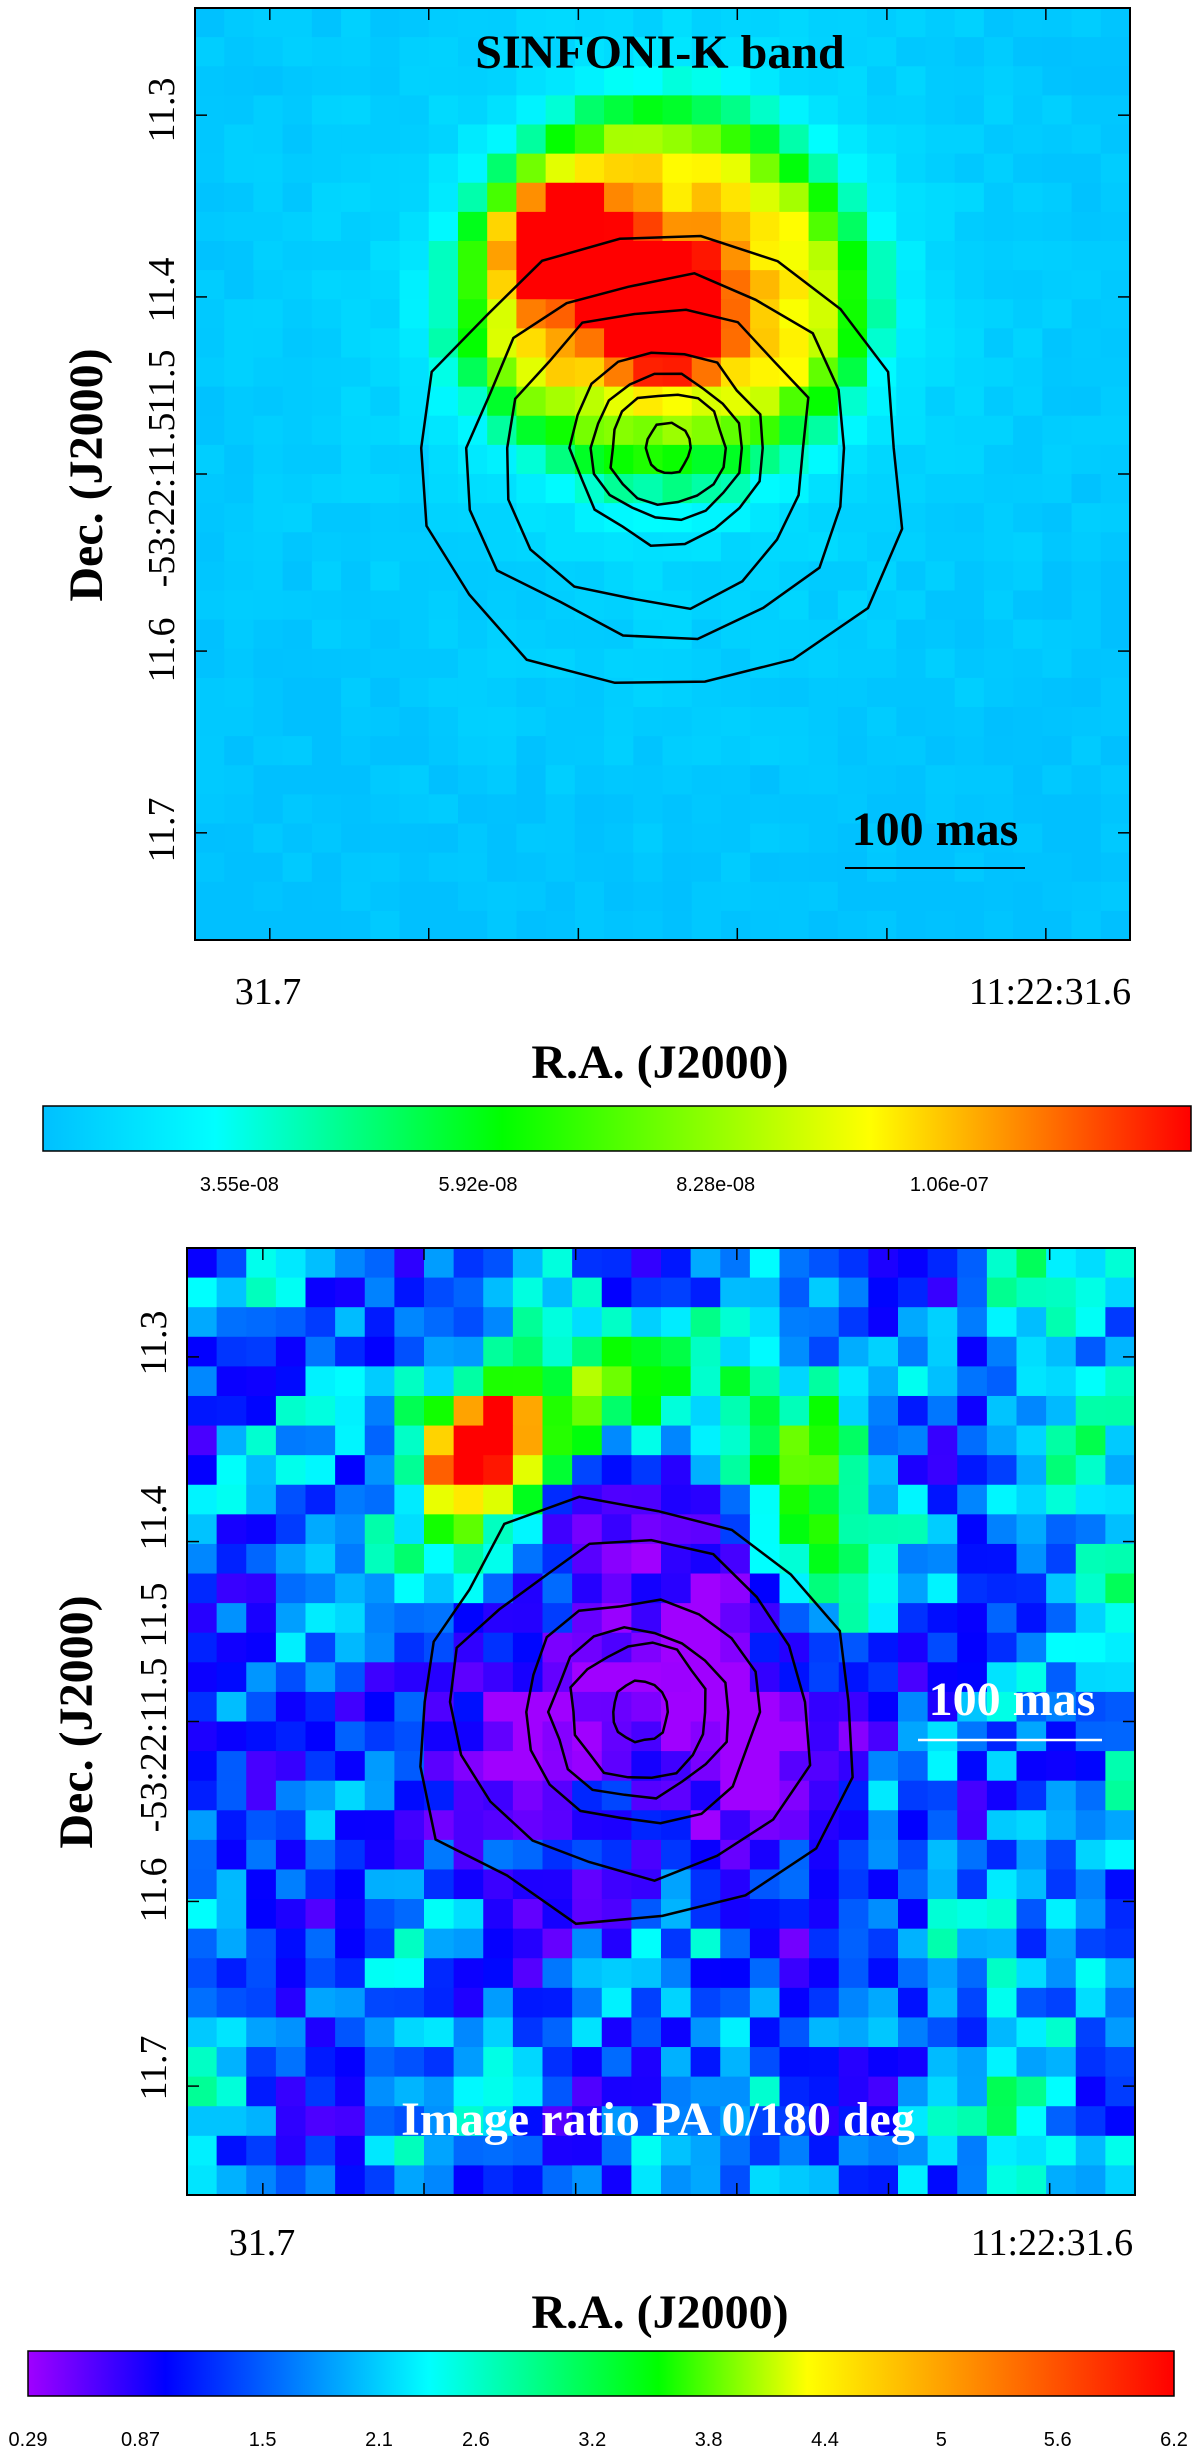  Describe the element at coordinates (154, 1889) in the screenshot. I see `y-tick-label: 11.6` at that location.